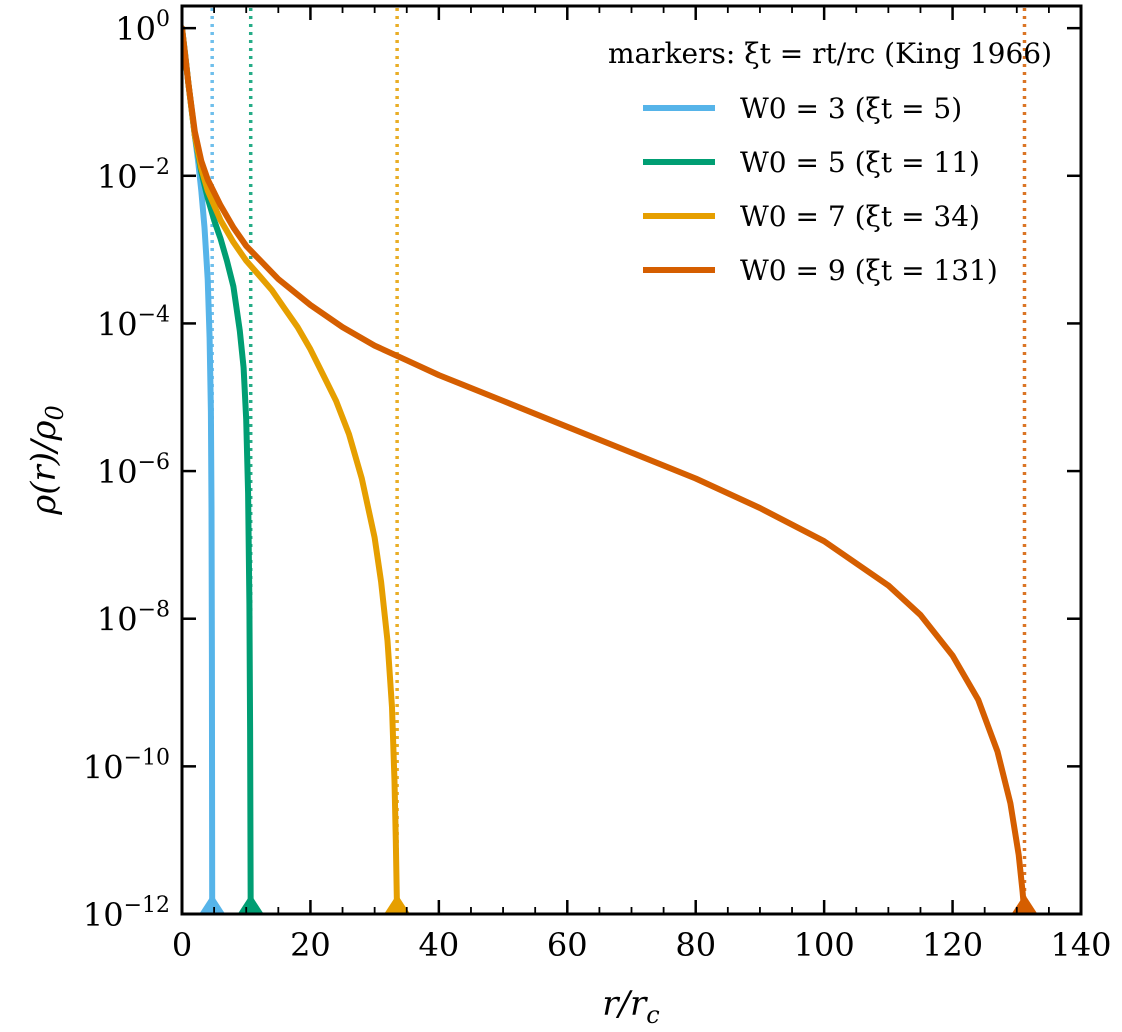 The height and width of the screenshot is (1032, 1122). Describe the element at coordinates (860, 216) in the screenshot. I see `legend-label: W0 = 7 (ξt = 34)` at that location.